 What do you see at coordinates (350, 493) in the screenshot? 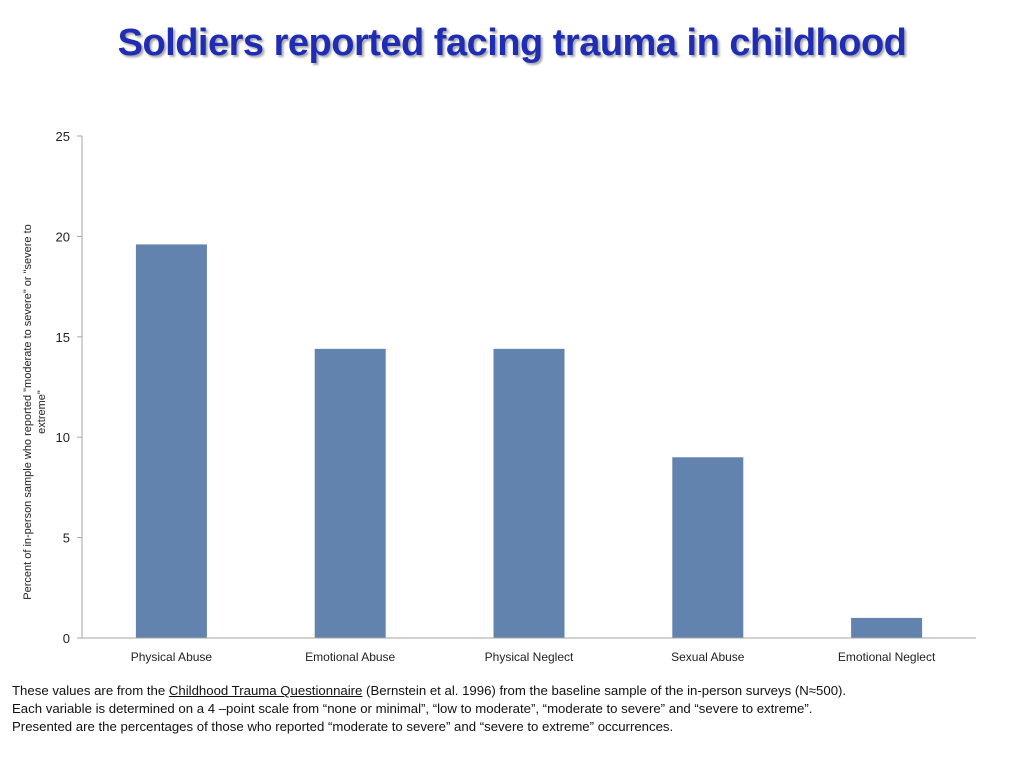
I see `bar-emotional-abuse` at bounding box center [350, 493].